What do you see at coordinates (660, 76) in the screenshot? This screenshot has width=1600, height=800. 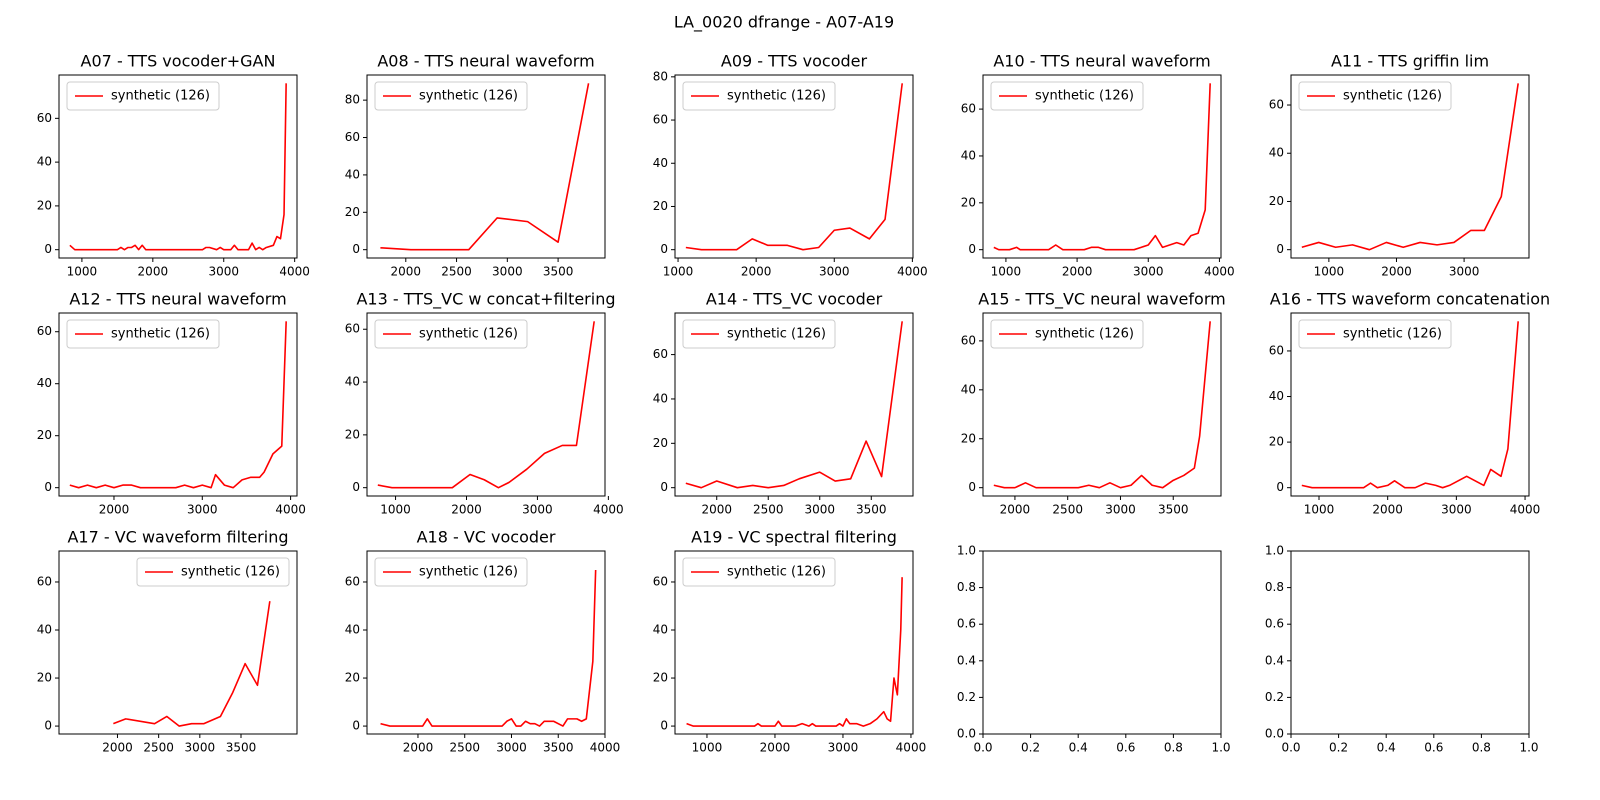 I see `y-tick-label: 80` at bounding box center [660, 76].